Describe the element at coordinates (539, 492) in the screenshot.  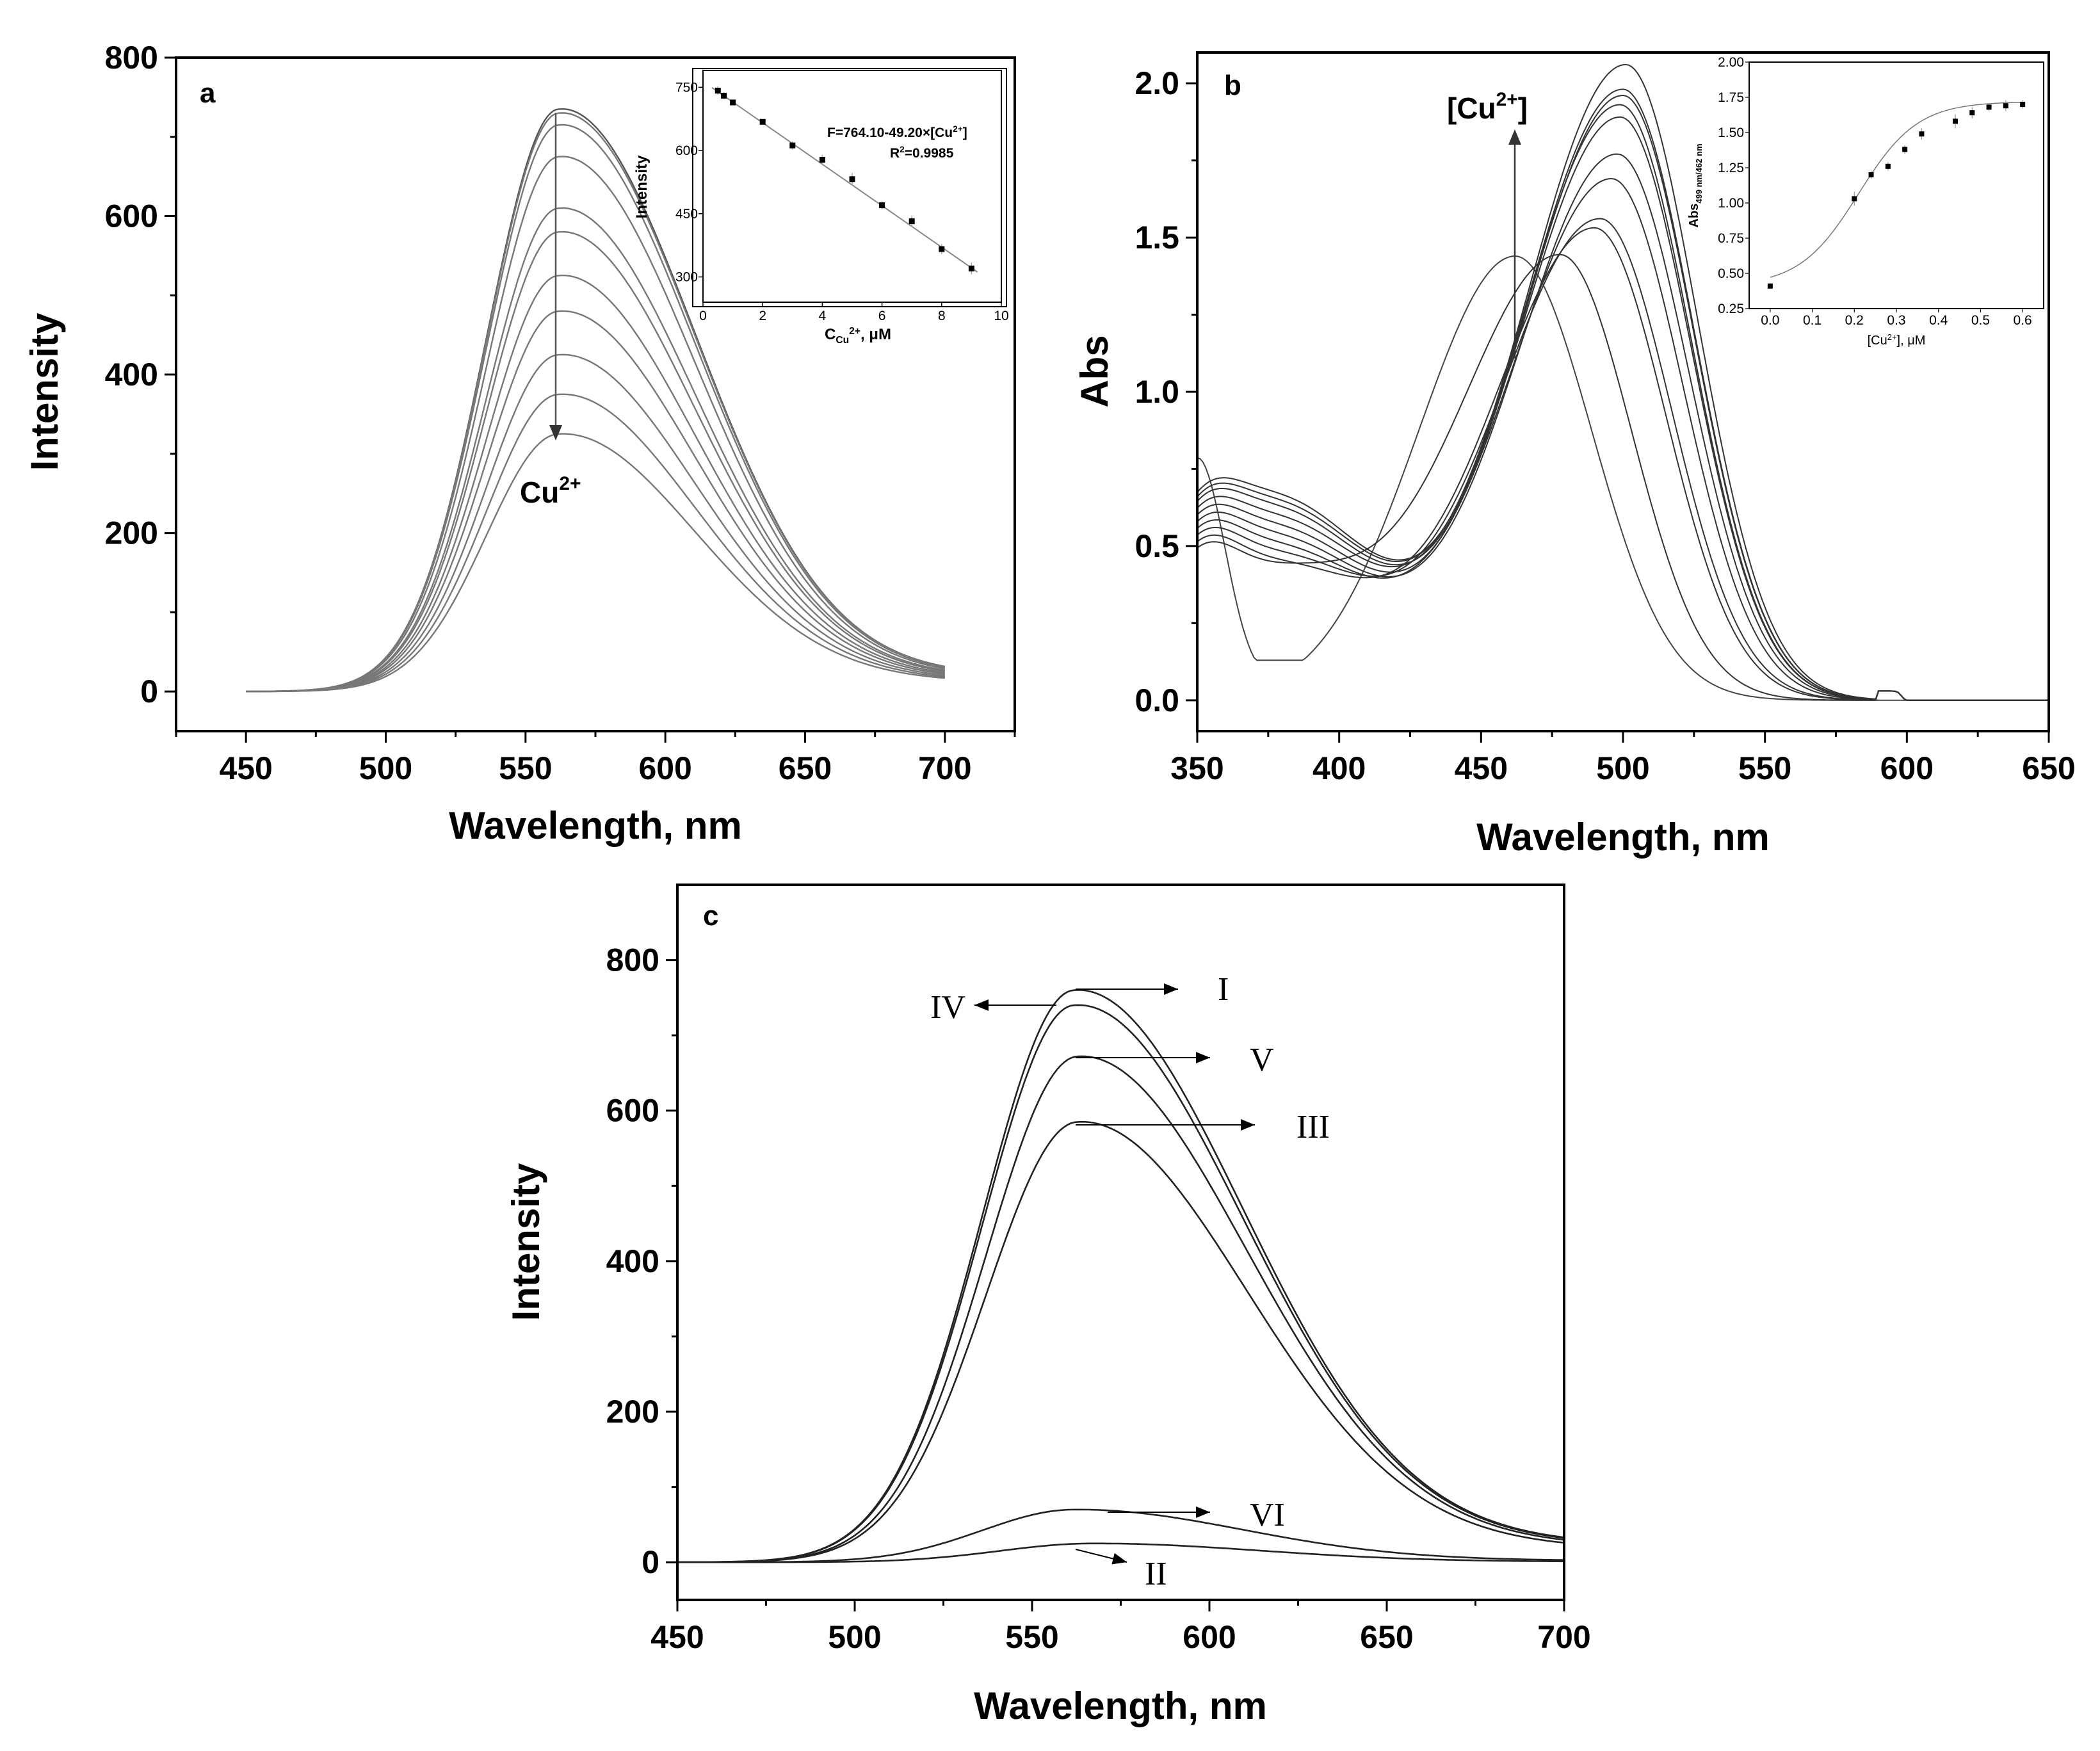
I see `panel-a-annotation-text: Cu` at that location.